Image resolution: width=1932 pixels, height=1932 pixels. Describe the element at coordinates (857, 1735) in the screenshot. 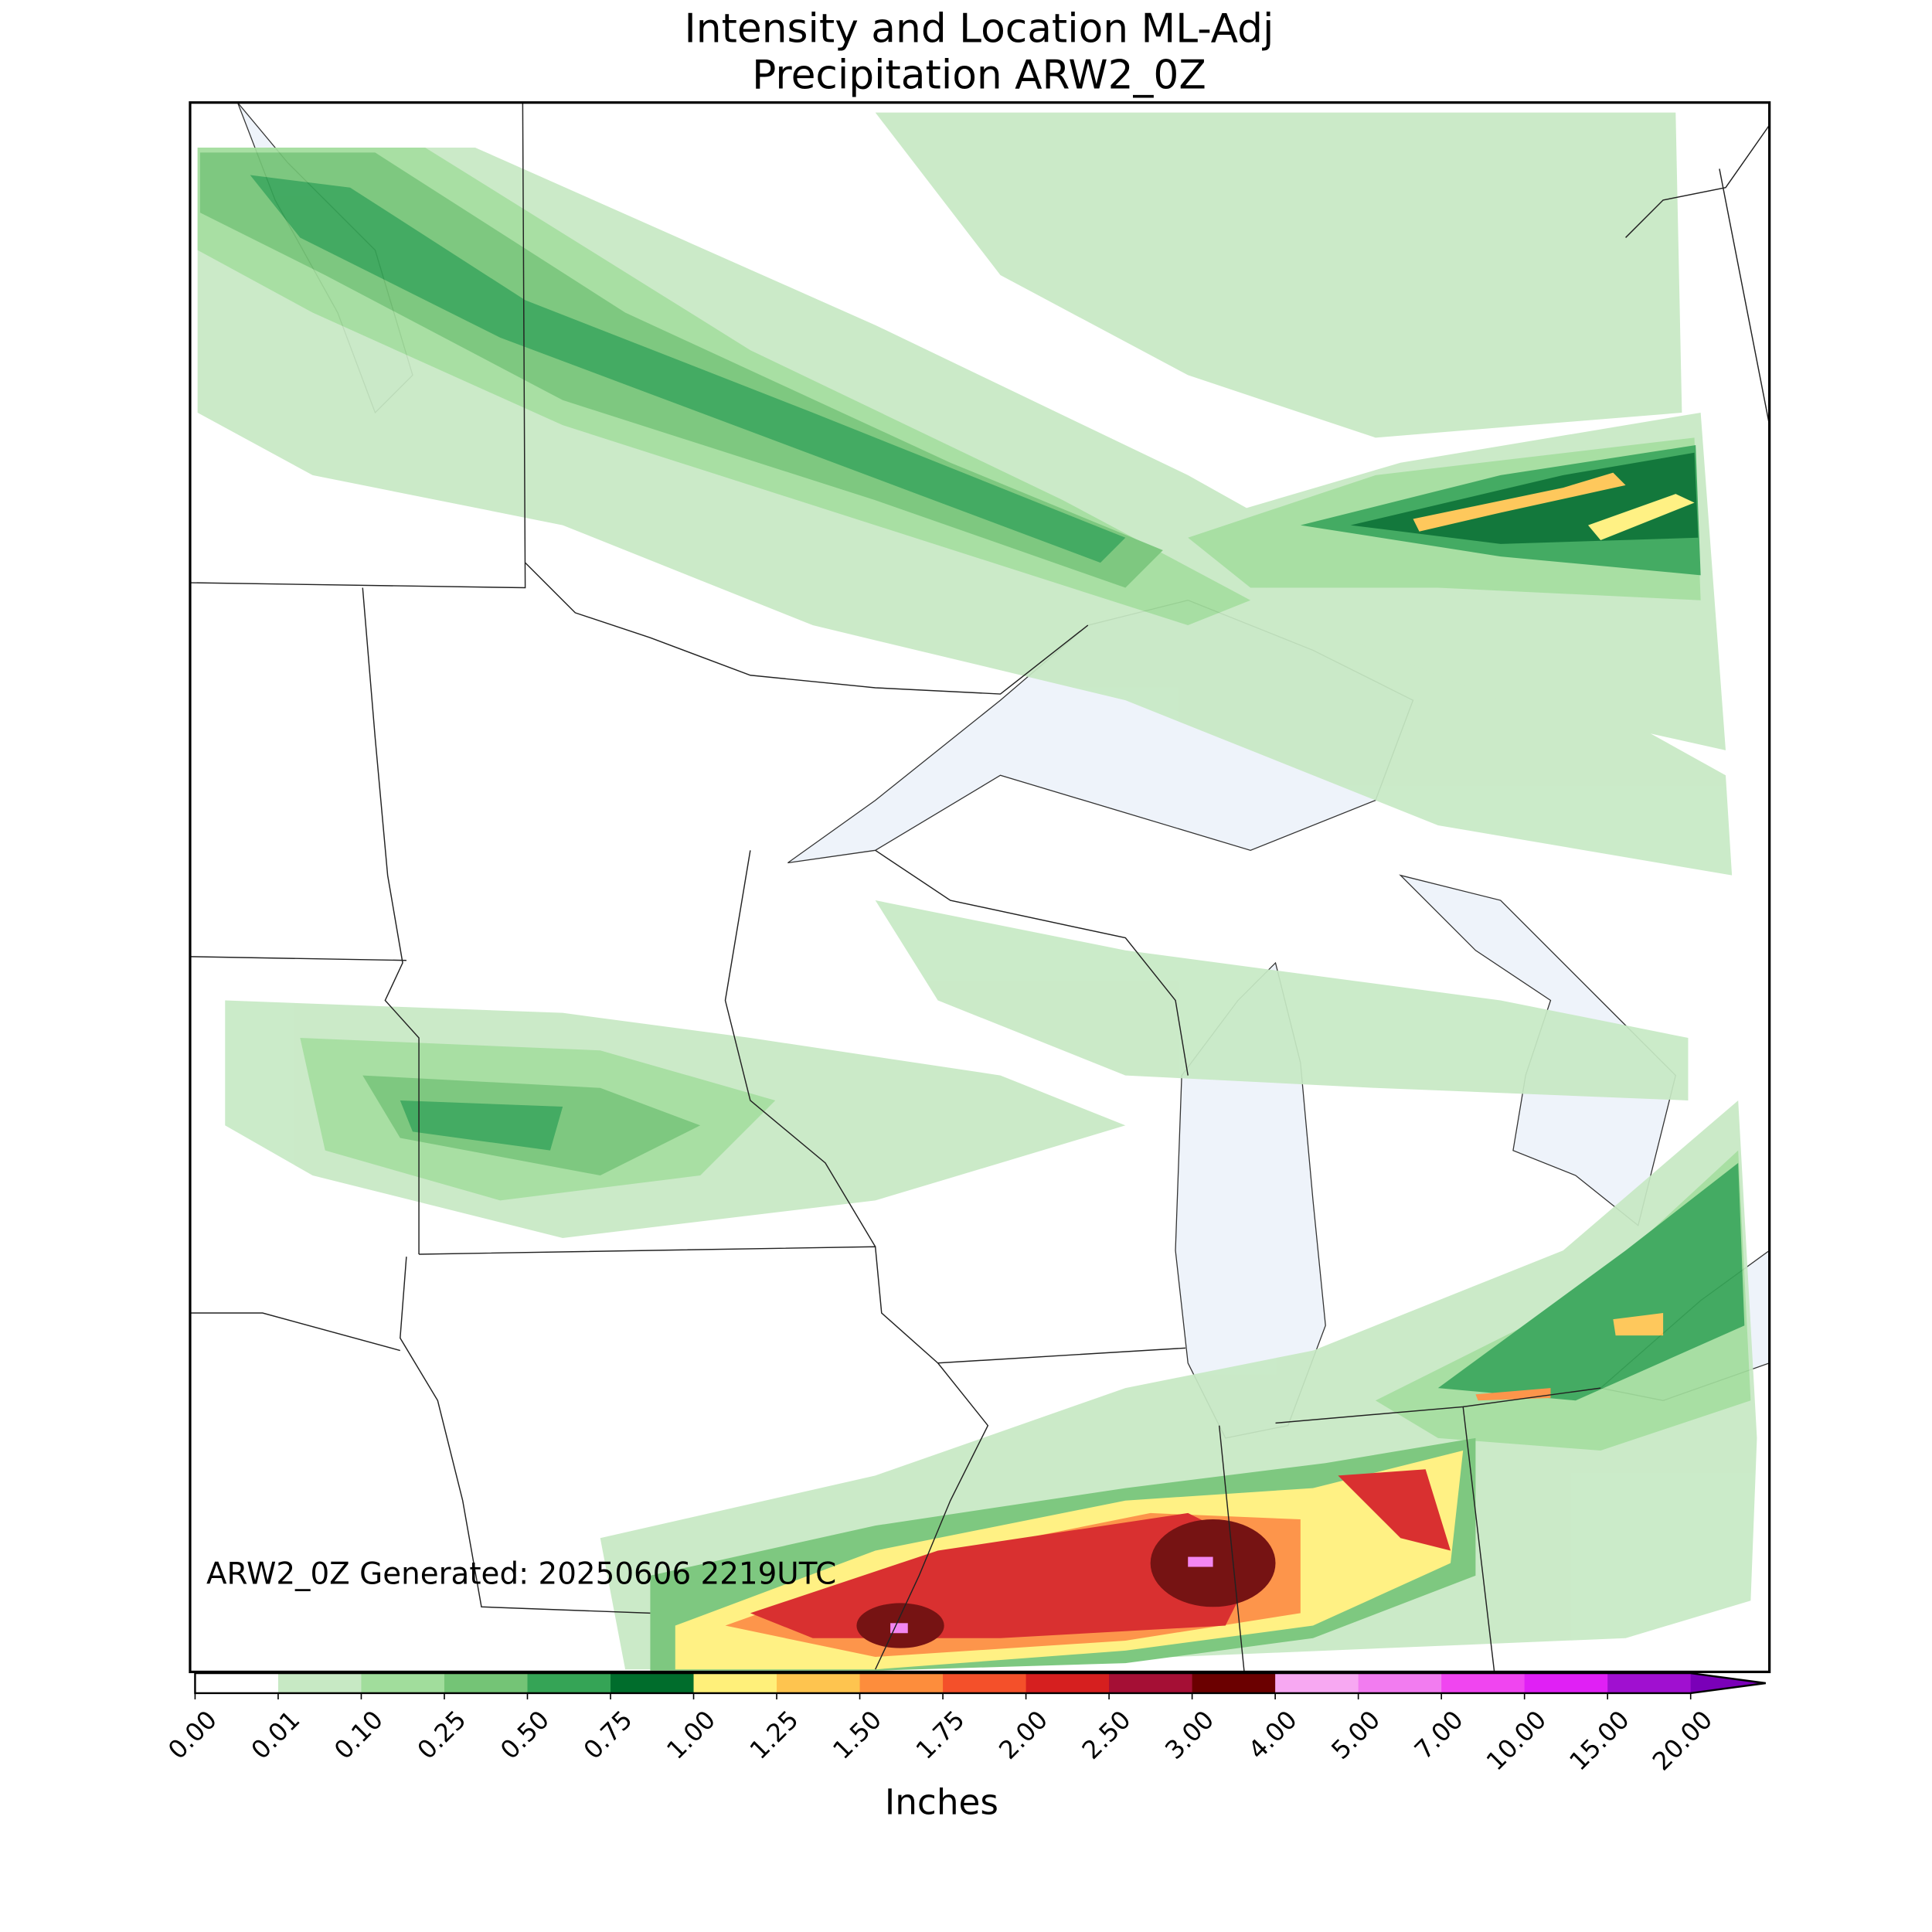

I see `colorbar-tick-label: 1.50` at that location.